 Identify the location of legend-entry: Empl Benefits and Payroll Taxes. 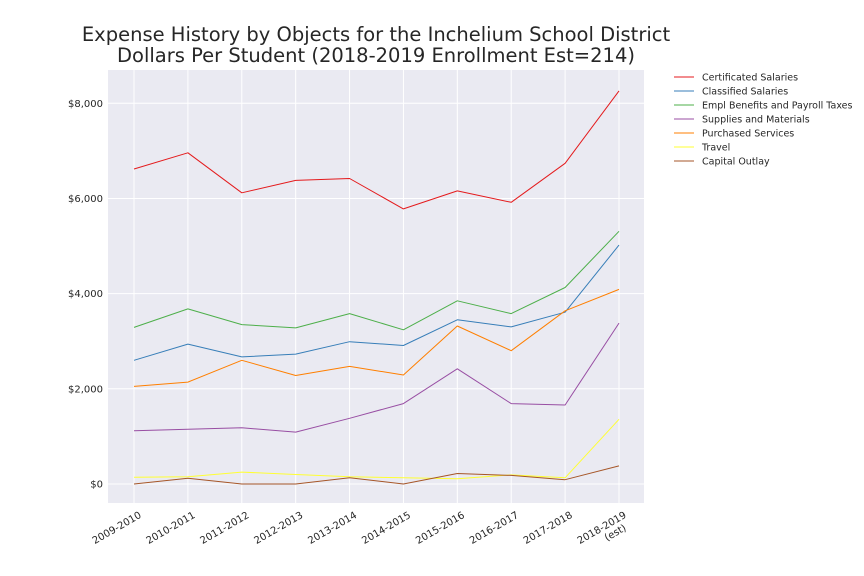
(763, 106).